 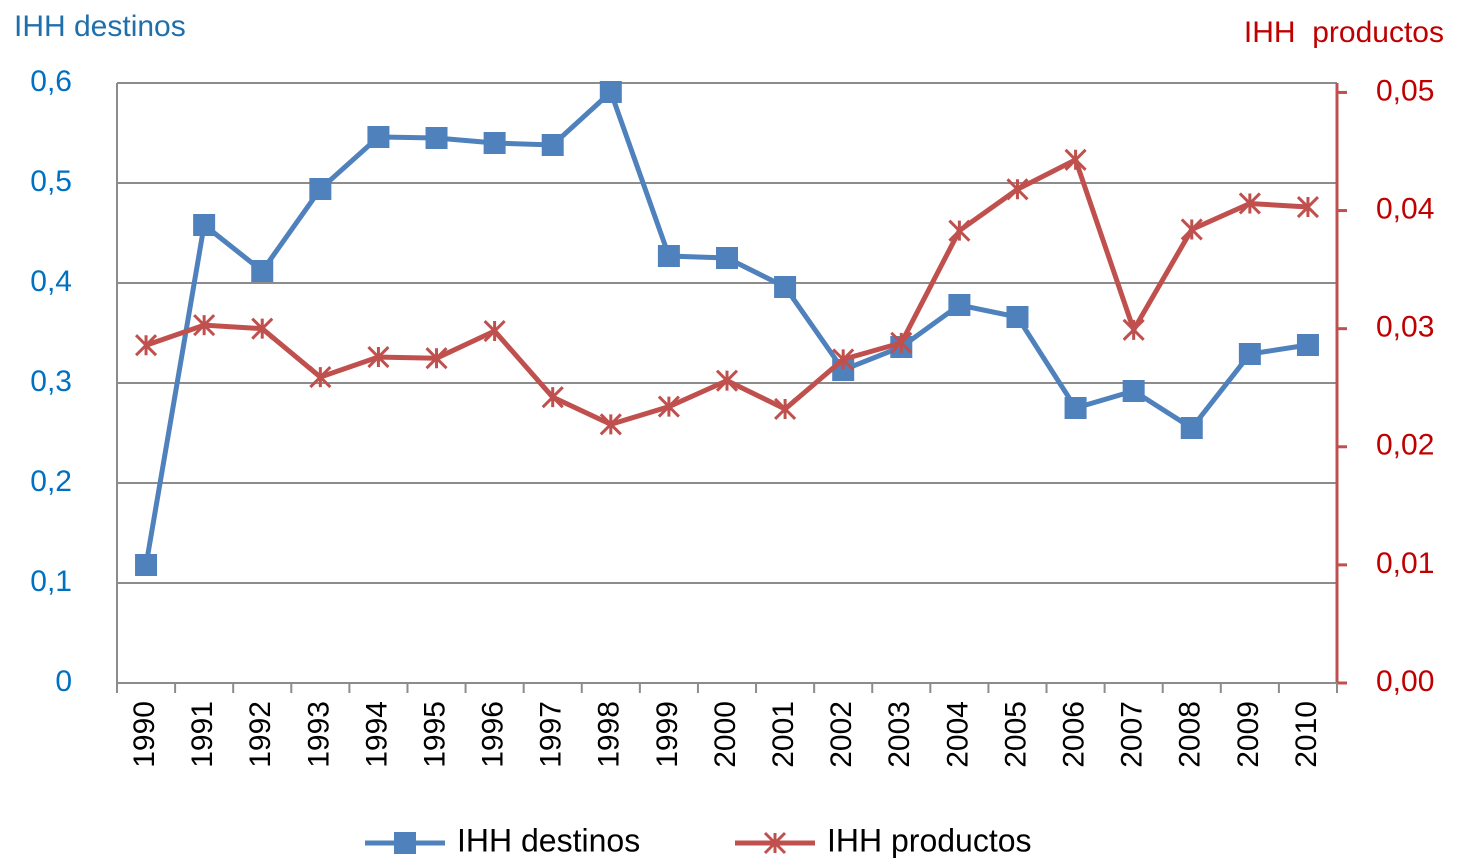 I want to click on y-tick-label: 0,5, so click(x=51, y=181).